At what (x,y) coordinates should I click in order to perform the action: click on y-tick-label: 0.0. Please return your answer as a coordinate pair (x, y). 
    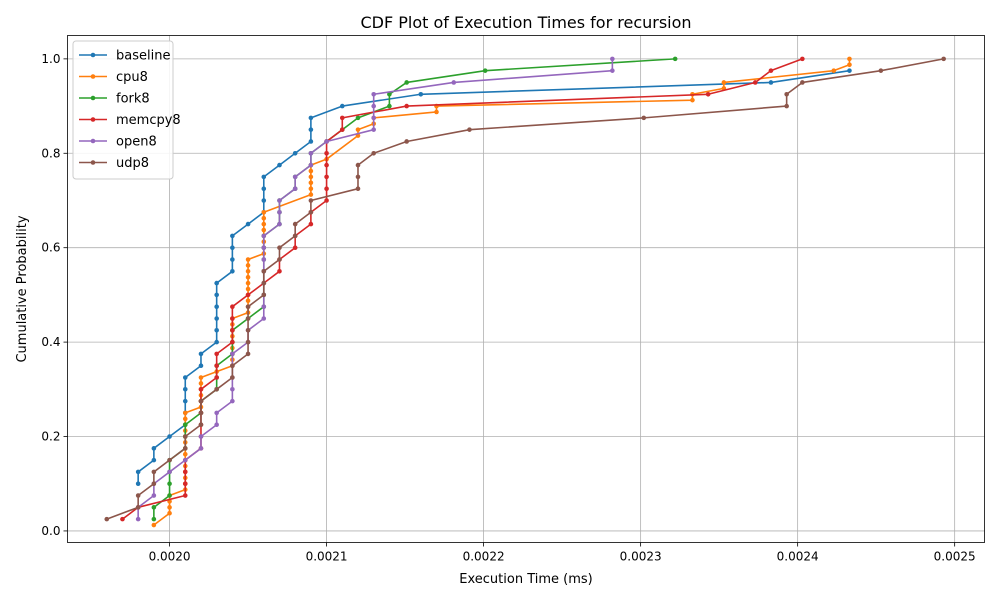
    Looking at the image, I should click on (50, 531).